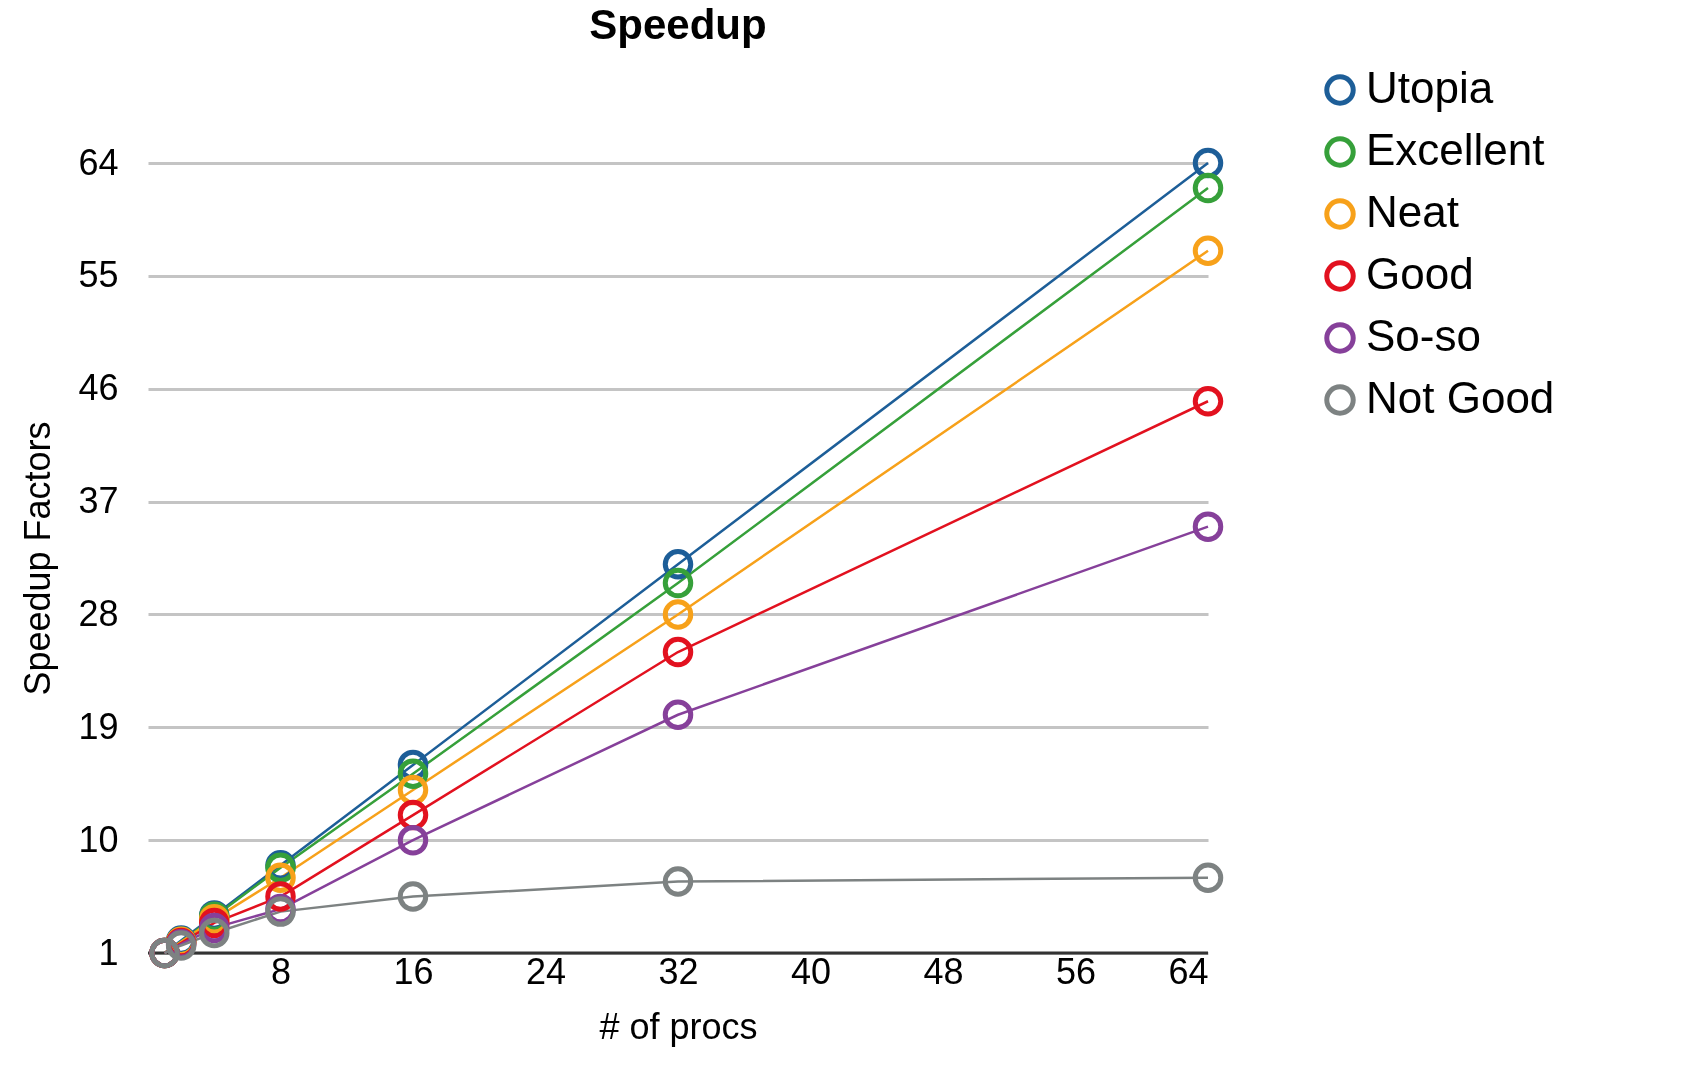 The width and height of the screenshot is (1695, 1084). Describe the element at coordinates (678, 1026) in the screenshot. I see `x-axis-title: # of procs` at that location.